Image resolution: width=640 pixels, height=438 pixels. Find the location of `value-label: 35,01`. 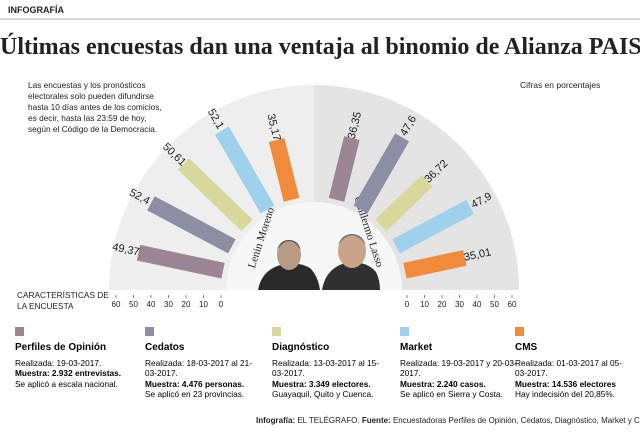

value-label: 35,01 is located at coordinates (477, 254).